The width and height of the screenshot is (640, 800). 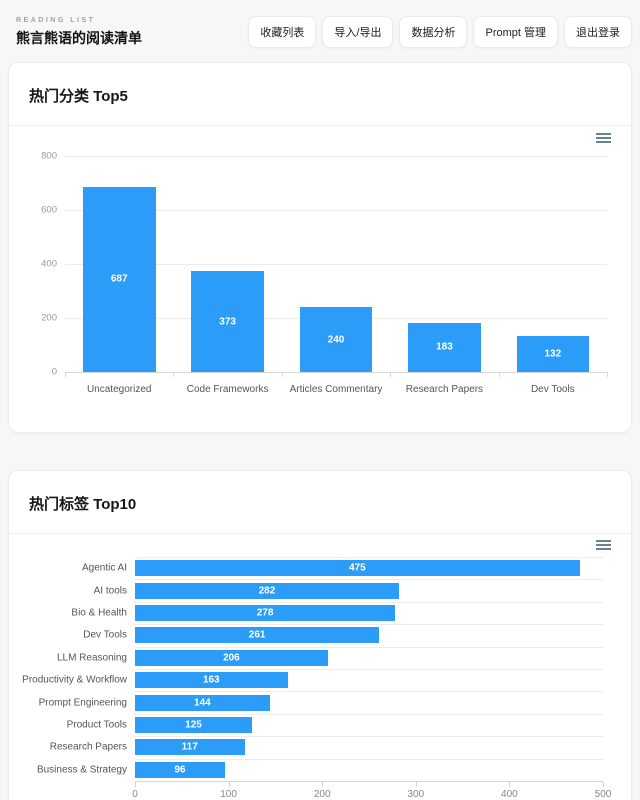 What do you see at coordinates (74, 680) in the screenshot?
I see `category-label: Productivity & Workflow` at bounding box center [74, 680].